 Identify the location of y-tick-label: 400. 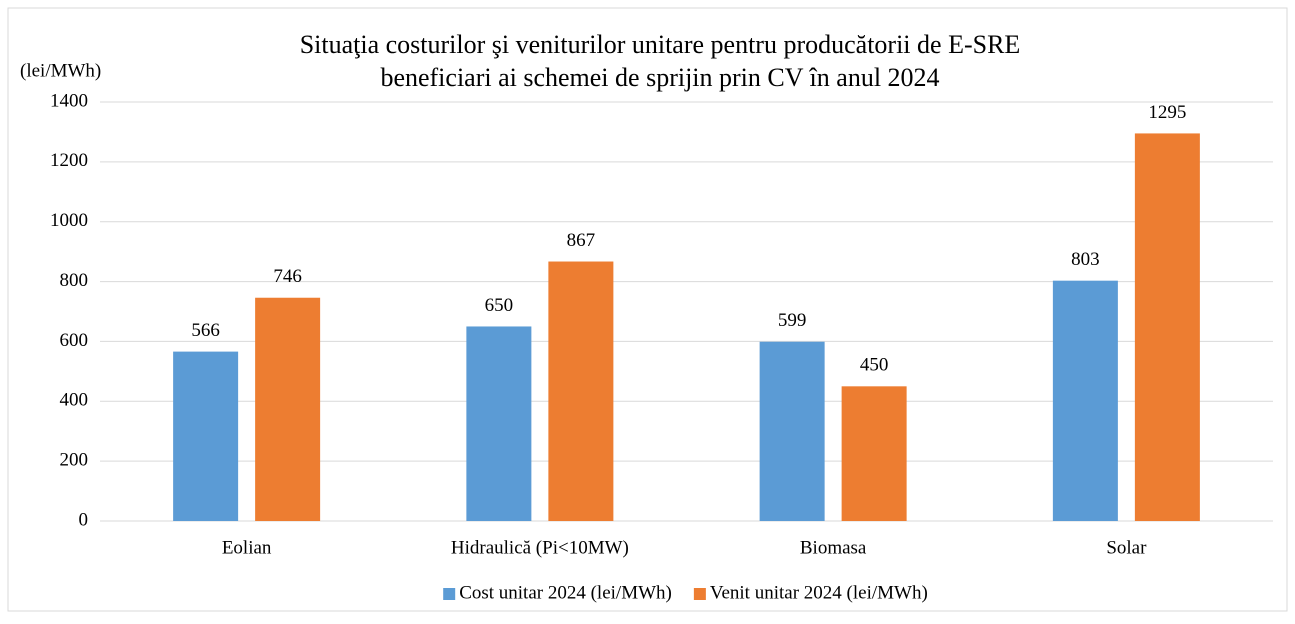
(74, 400).